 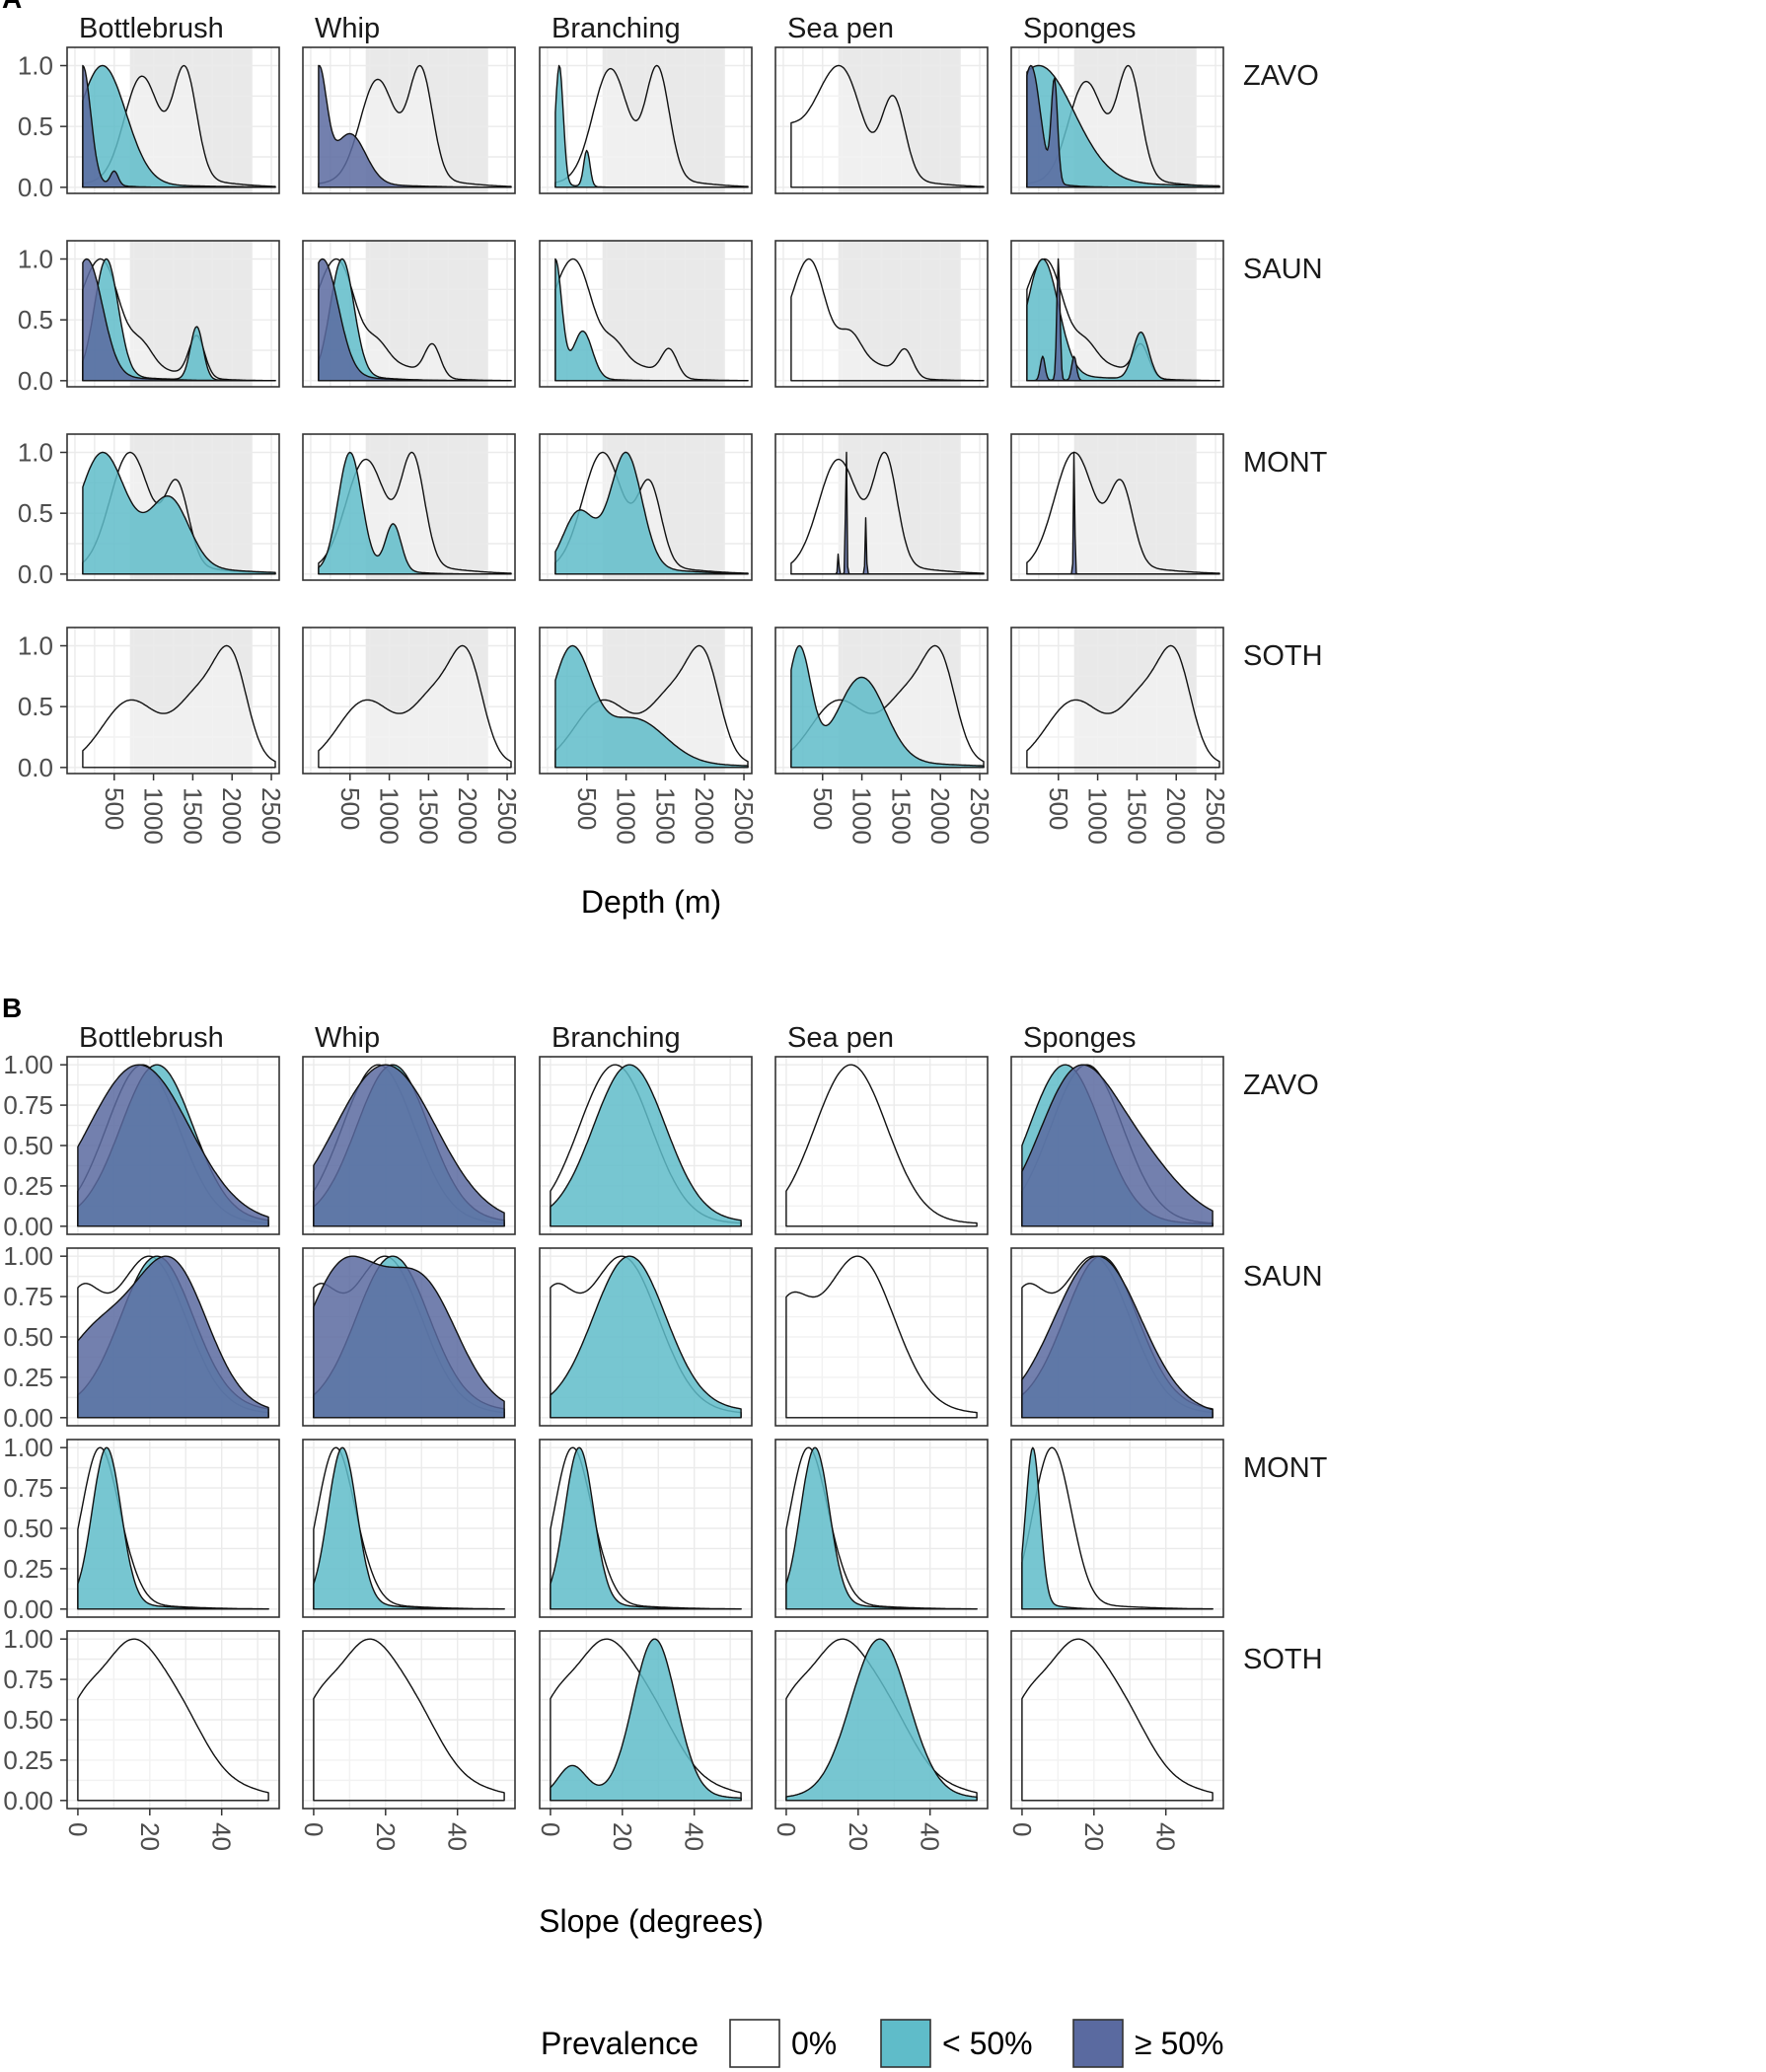 What do you see at coordinates (36, 66) in the screenshot?
I see `y-tick-label: 1.0` at bounding box center [36, 66].